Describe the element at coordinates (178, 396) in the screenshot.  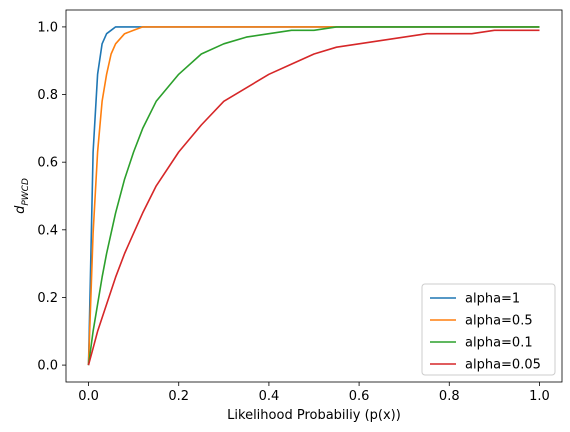
I see `x-tick-label: 0.2` at that location.